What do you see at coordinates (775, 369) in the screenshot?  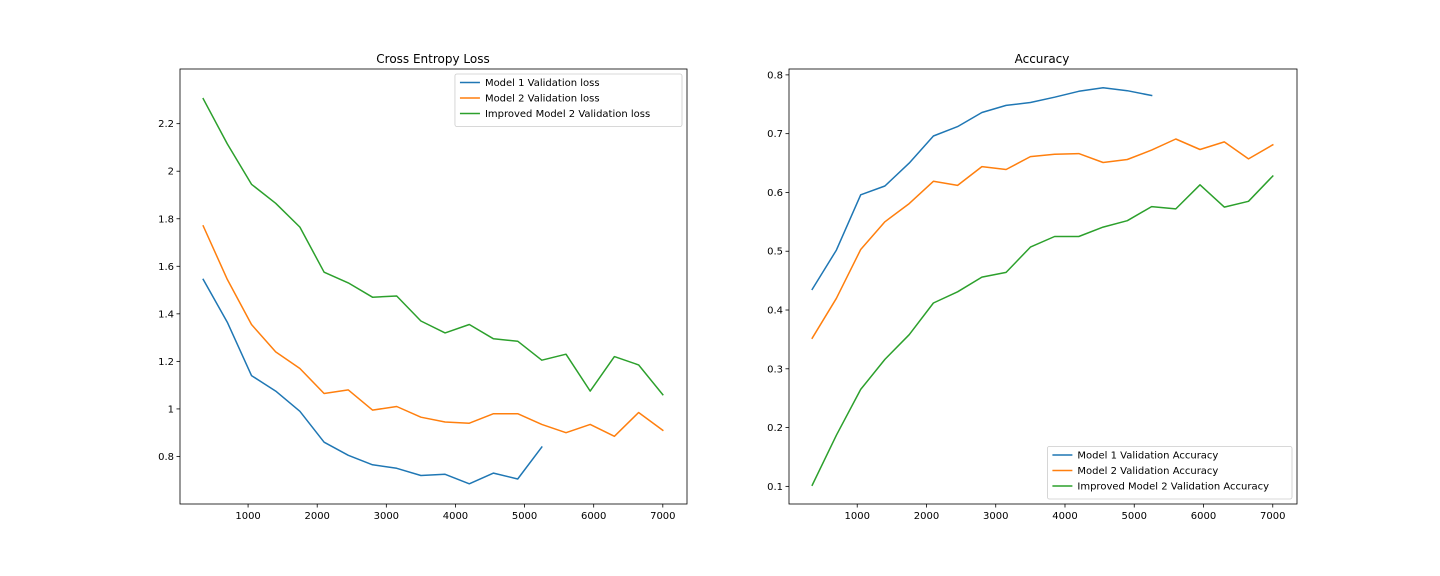 I see `y-tick-label: 0.3` at bounding box center [775, 369].